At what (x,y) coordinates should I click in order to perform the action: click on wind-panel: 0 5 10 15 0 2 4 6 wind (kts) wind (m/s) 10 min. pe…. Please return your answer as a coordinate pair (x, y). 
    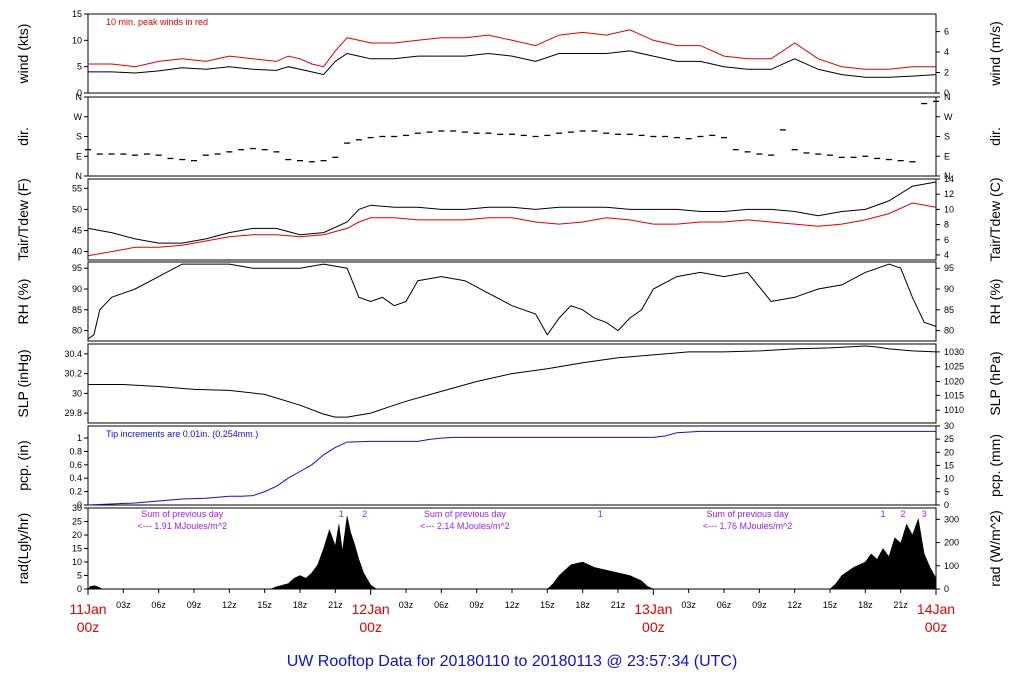
    Looking at the image, I should click on (509, 53).